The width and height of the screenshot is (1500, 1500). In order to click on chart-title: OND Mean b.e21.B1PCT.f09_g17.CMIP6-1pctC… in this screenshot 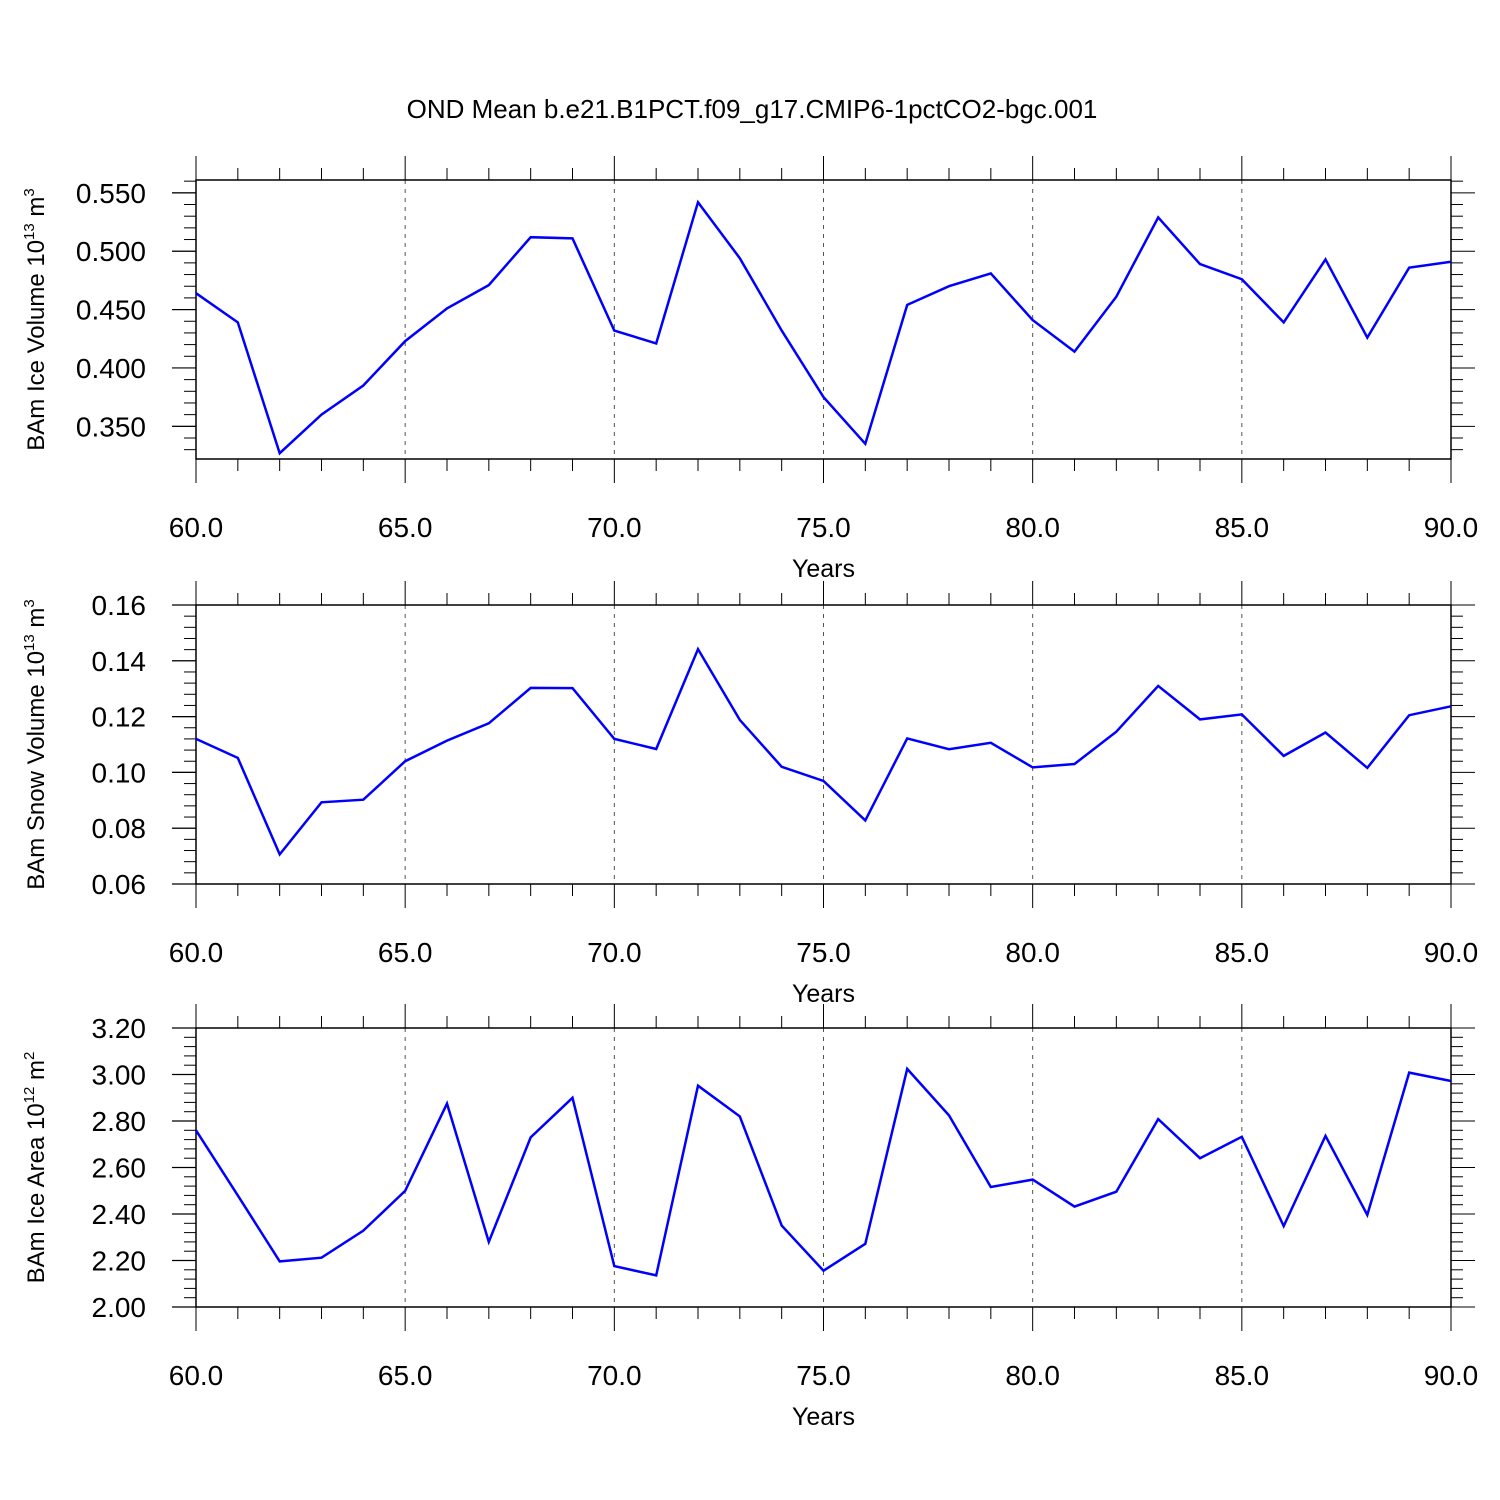, I will do `click(752, 109)`.